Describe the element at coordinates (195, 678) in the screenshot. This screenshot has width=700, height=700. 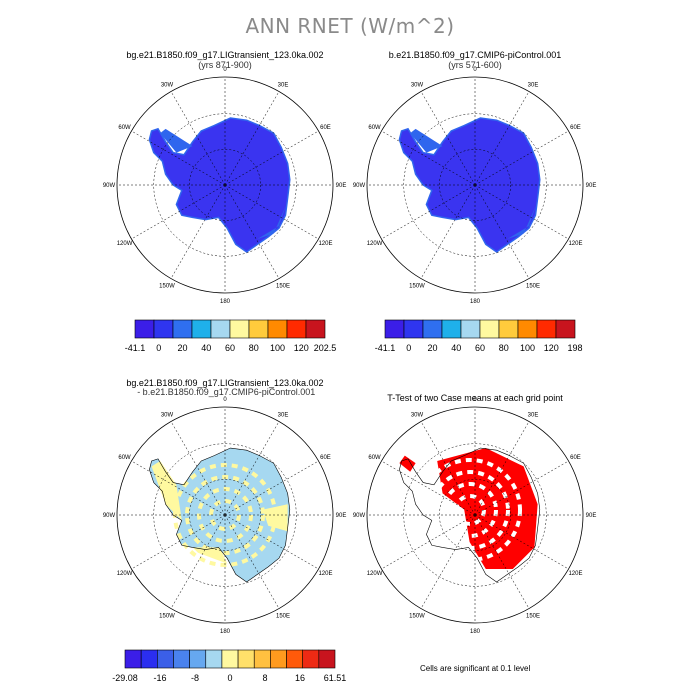
I see `colorbar-label: -8` at that location.